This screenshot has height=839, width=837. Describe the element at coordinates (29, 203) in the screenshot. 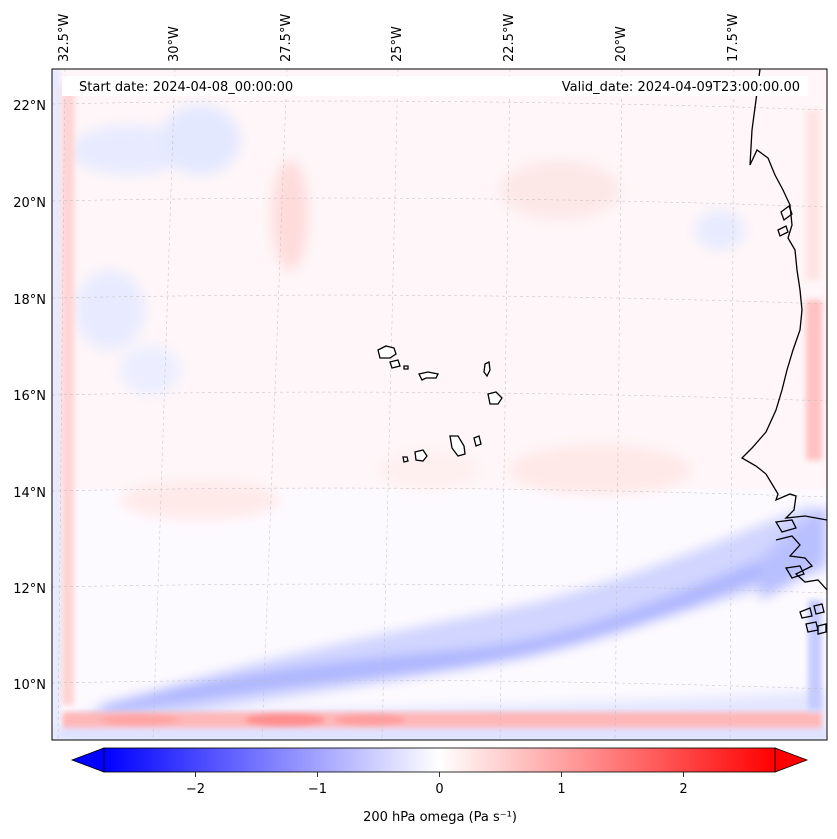

I see `lat-label-20n: 20°N` at that location.